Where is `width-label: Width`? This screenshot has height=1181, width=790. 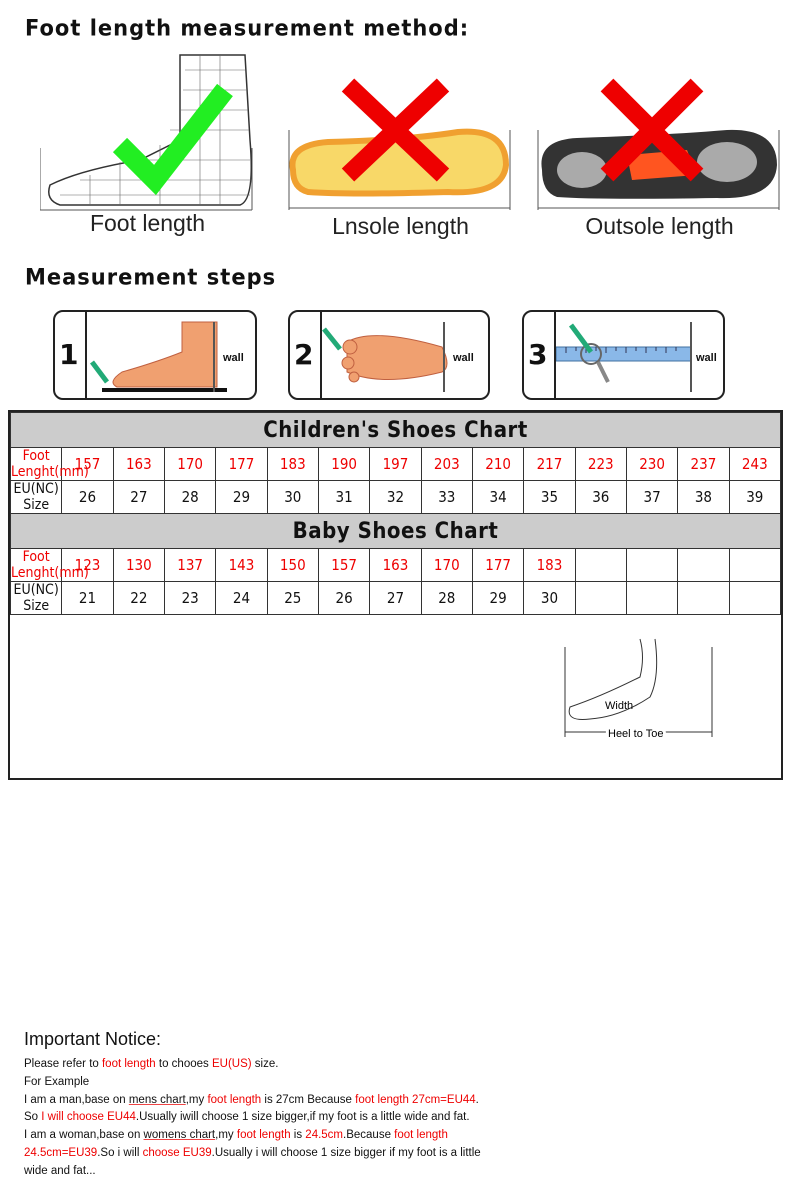 width-label: Width is located at coordinates (619, 706).